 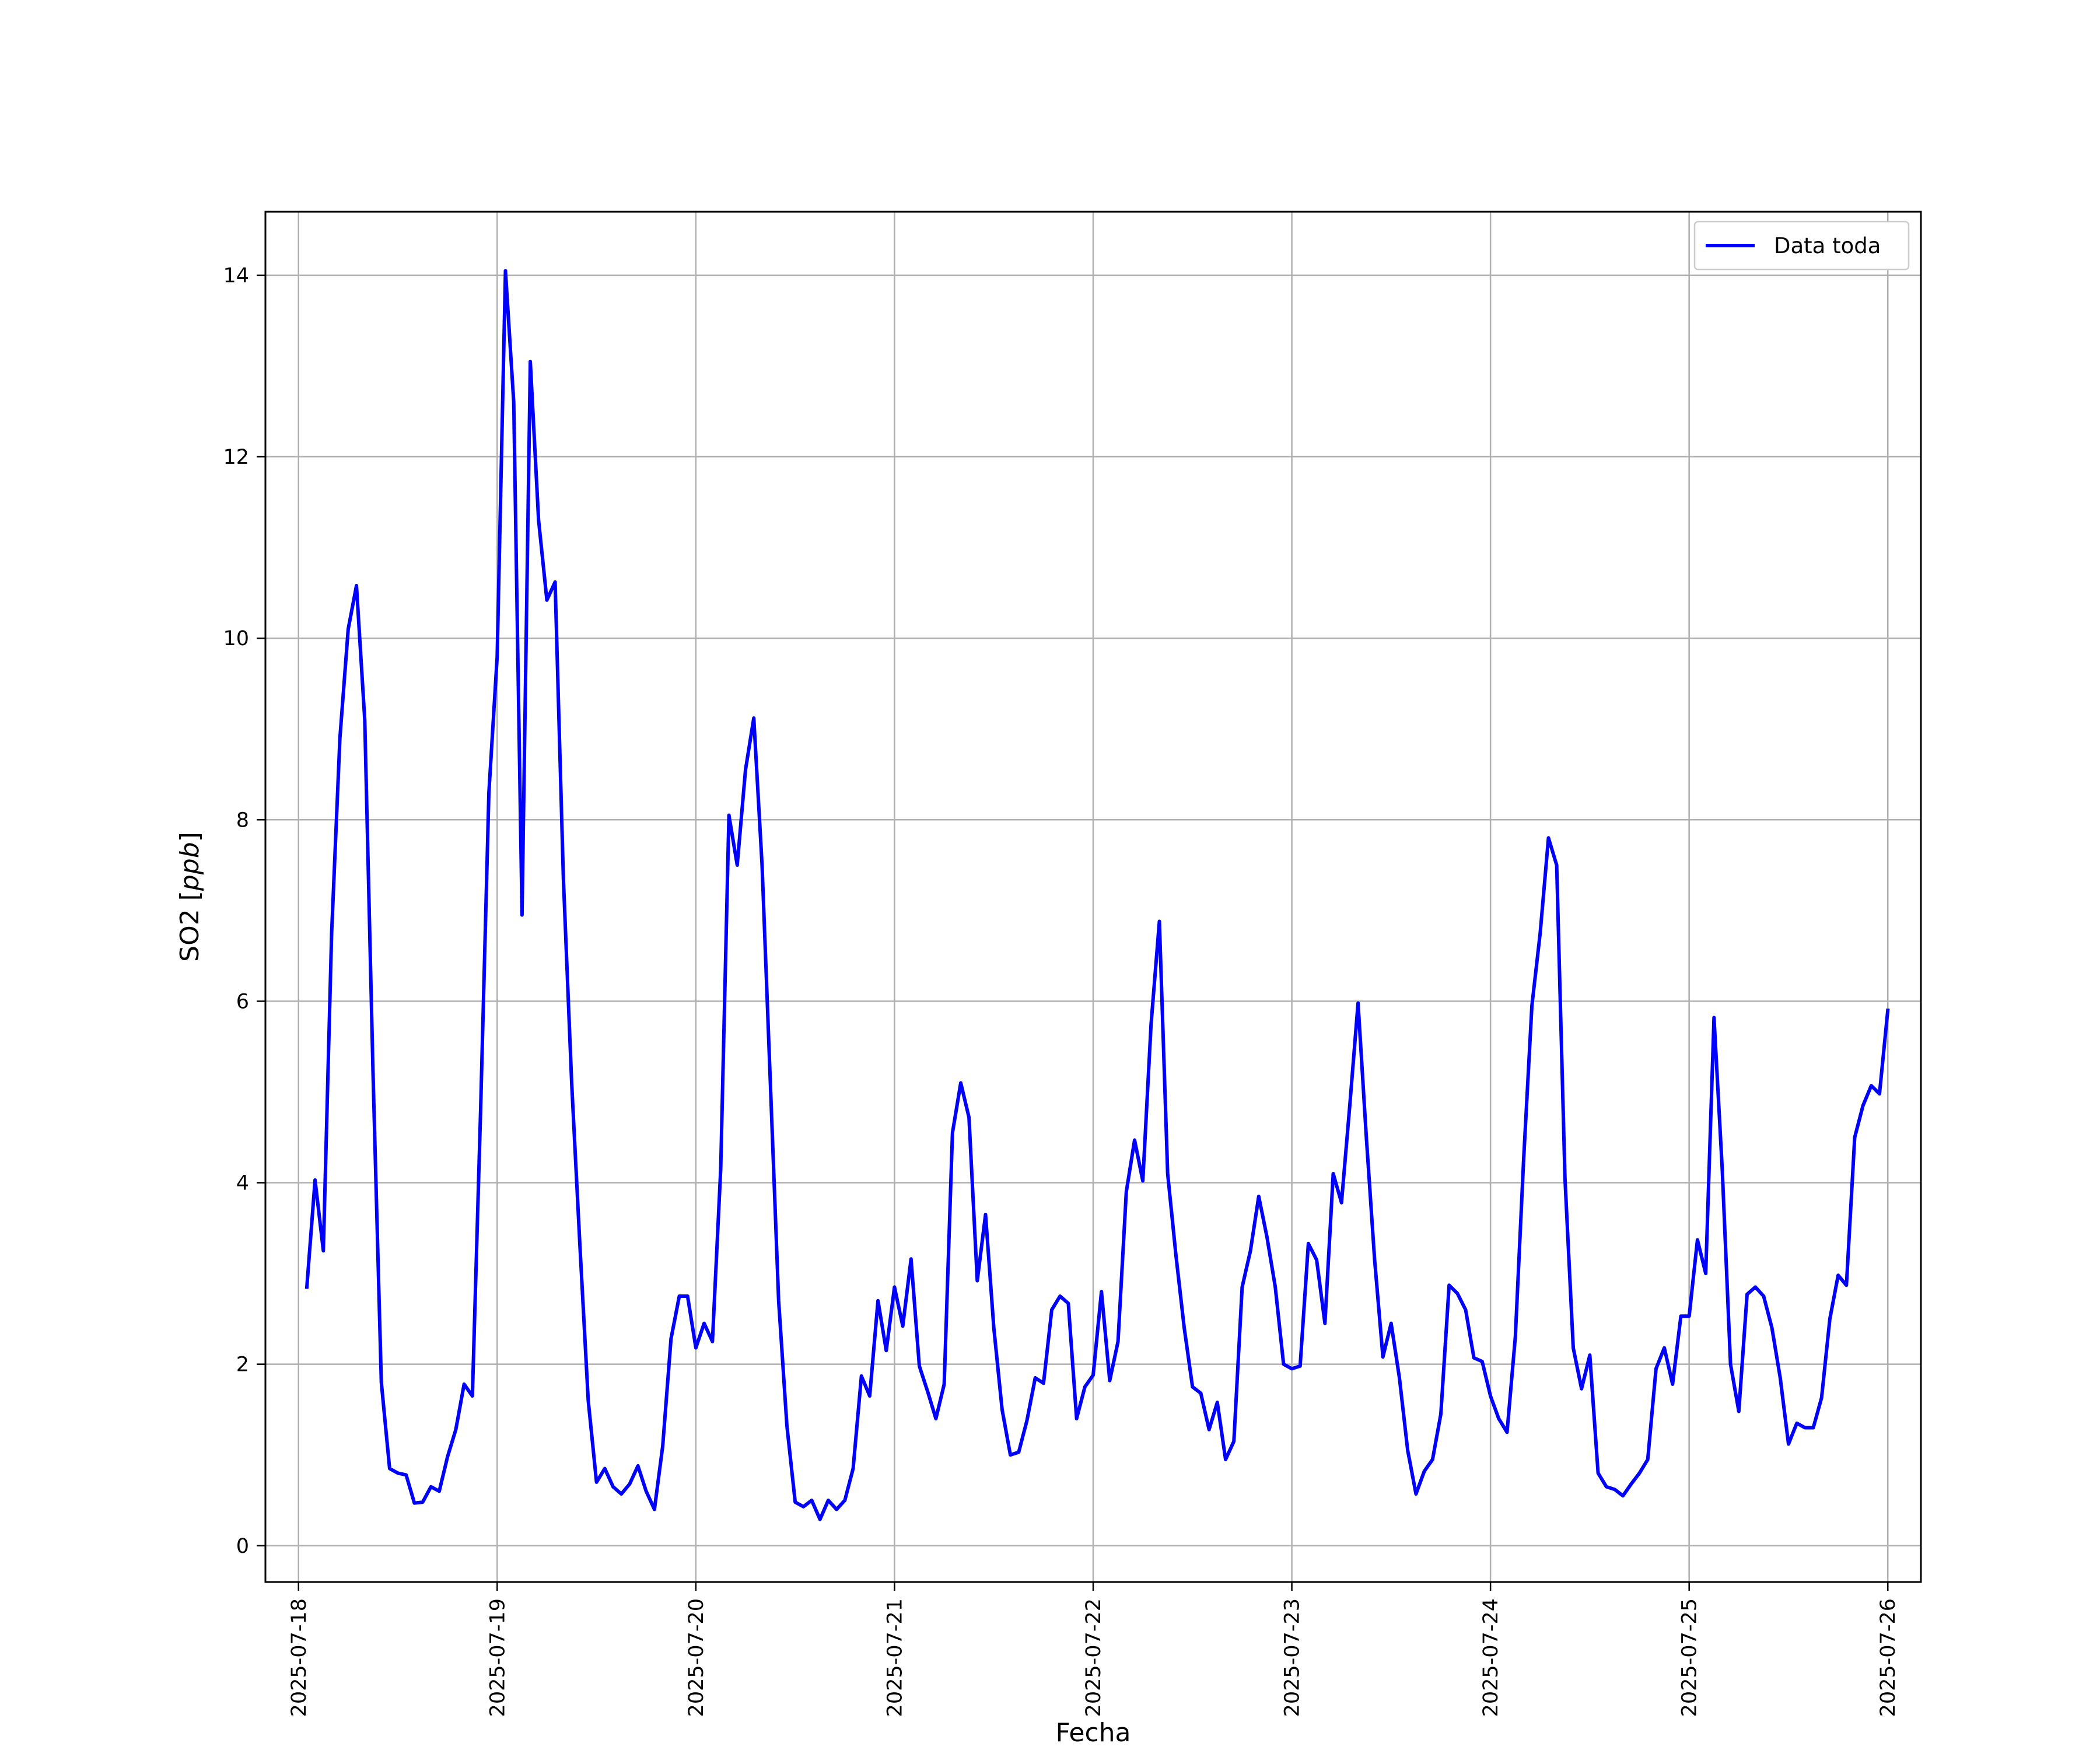 I want to click on y-axis-title: SO2 [ppb], so click(x=190, y=897).